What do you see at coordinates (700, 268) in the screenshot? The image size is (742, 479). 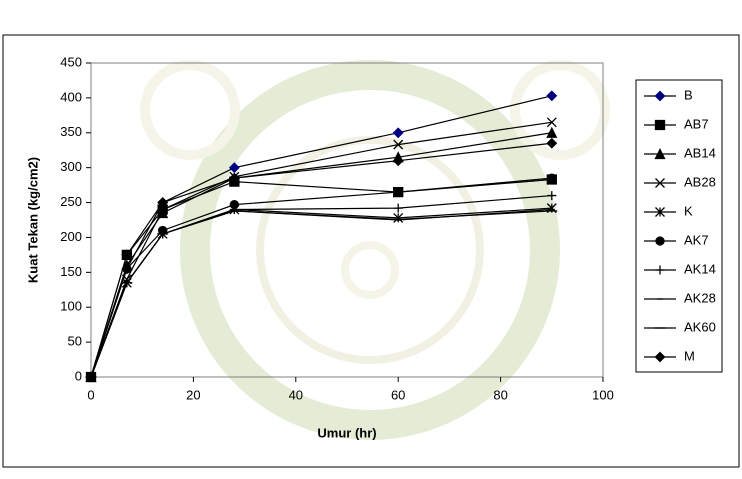 I see `legend-label: AK14` at bounding box center [700, 268].